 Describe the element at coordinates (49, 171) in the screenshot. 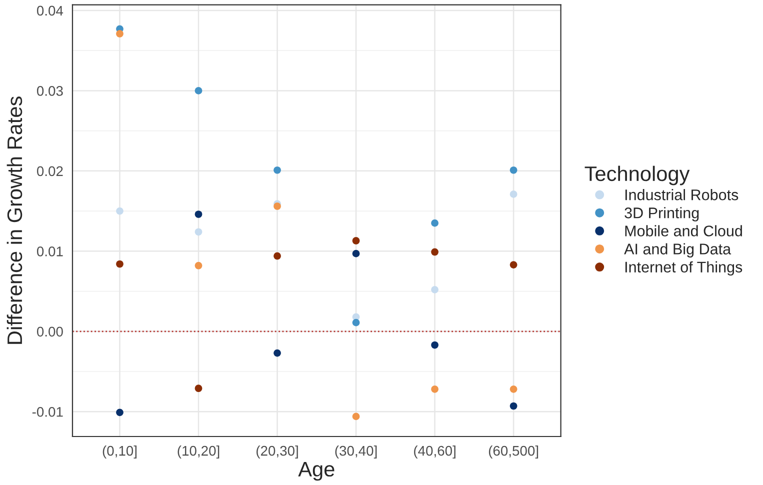

I see `y-tick-label: 0.02` at that location.